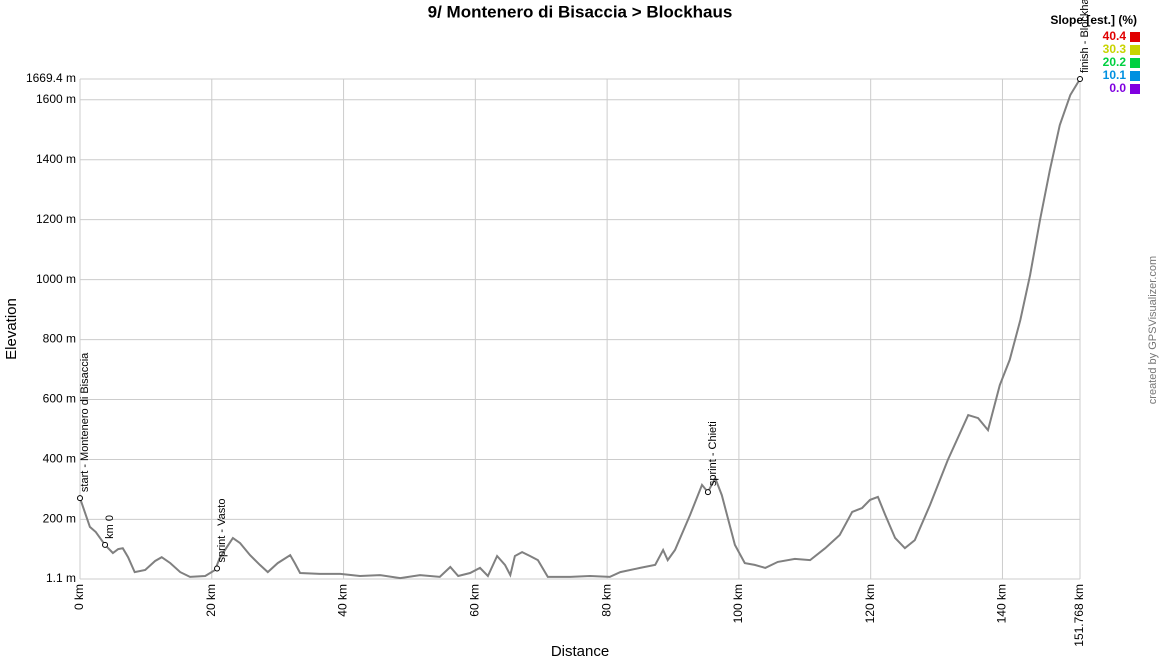  What do you see at coordinates (1115, 49) in the screenshot?
I see `legend-label: 30.3` at bounding box center [1115, 49].